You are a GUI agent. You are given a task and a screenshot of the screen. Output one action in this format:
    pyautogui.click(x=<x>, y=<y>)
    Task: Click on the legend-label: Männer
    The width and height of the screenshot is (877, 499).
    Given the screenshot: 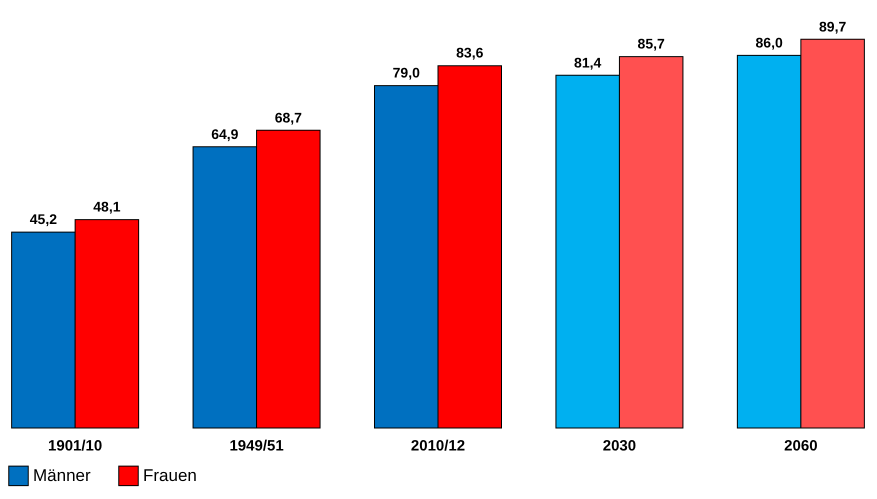 What is the action you would take?
    pyautogui.click(x=62, y=475)
    